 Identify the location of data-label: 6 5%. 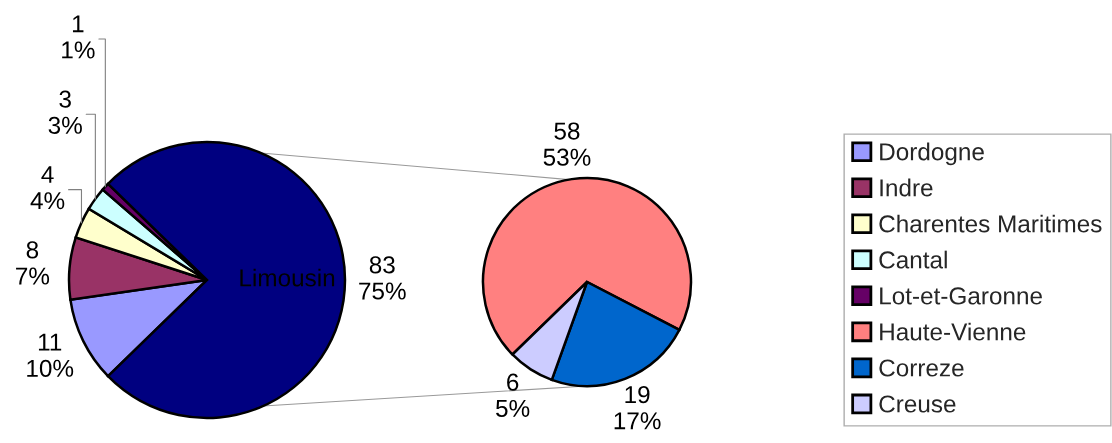
(513, 395).